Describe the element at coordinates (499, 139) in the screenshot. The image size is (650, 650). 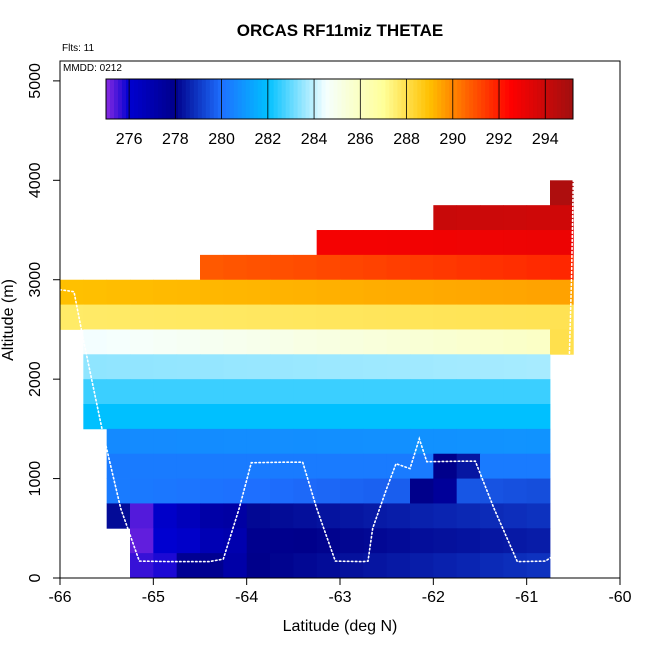
I see `colorbar-tick-label: 292` at that location.